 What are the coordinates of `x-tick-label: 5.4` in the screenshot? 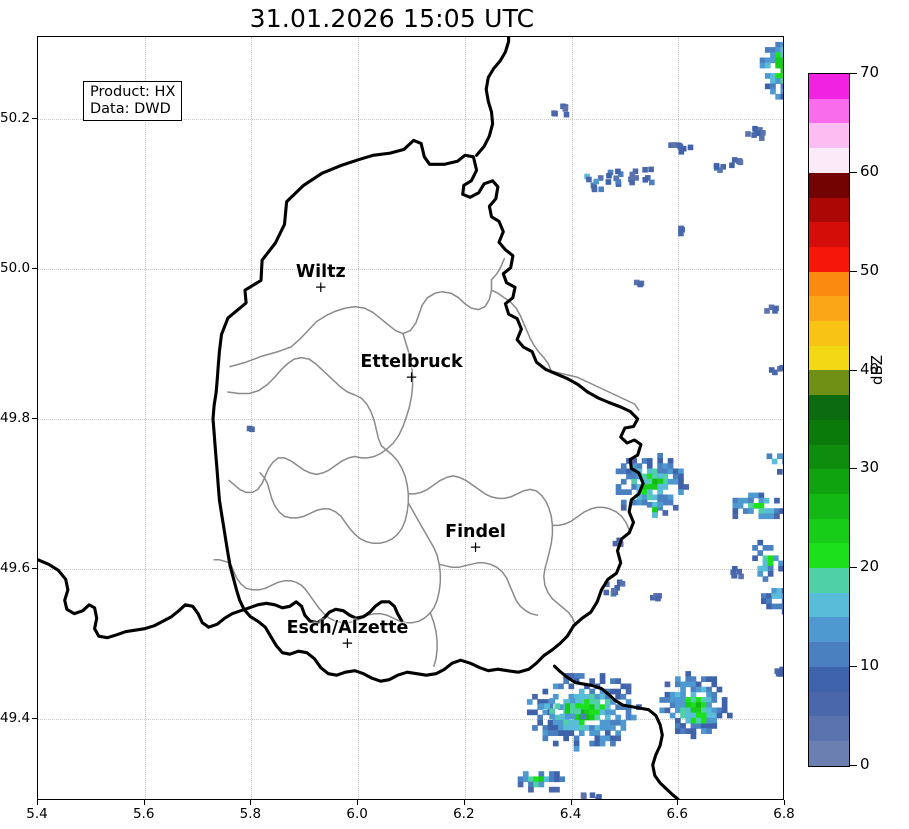 It's located at (37, 814).